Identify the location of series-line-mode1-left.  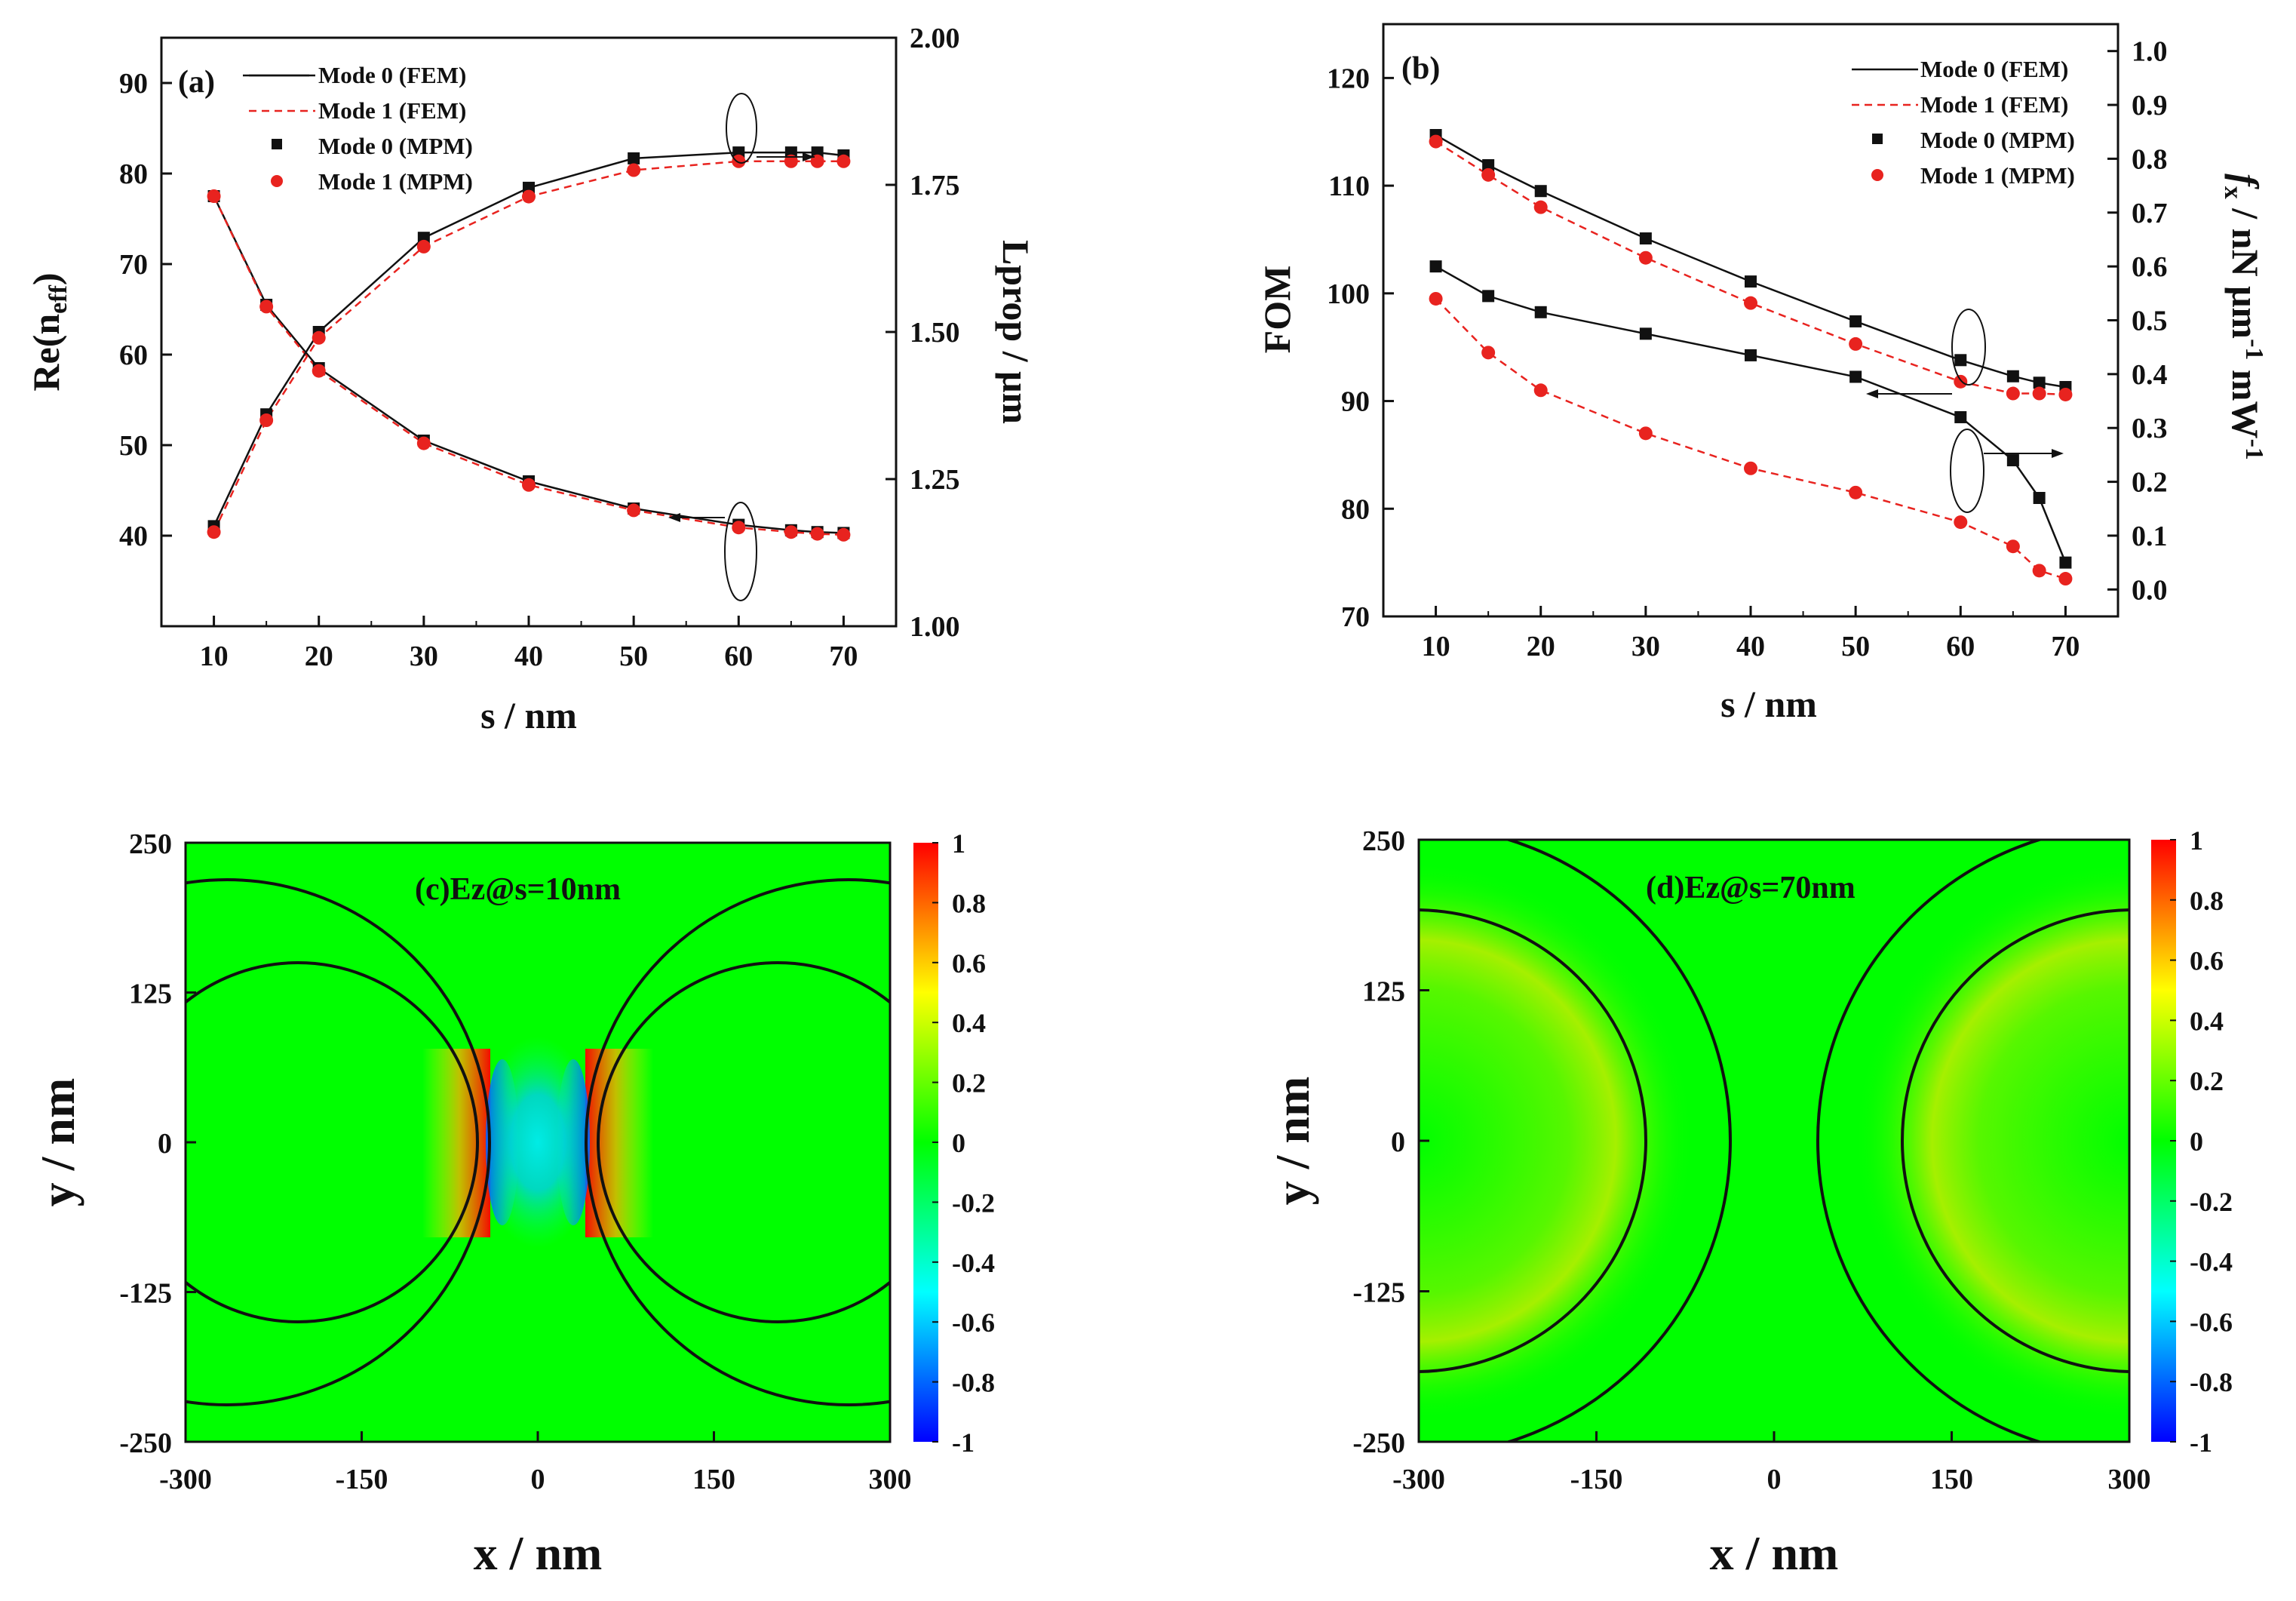
(1751, 268).